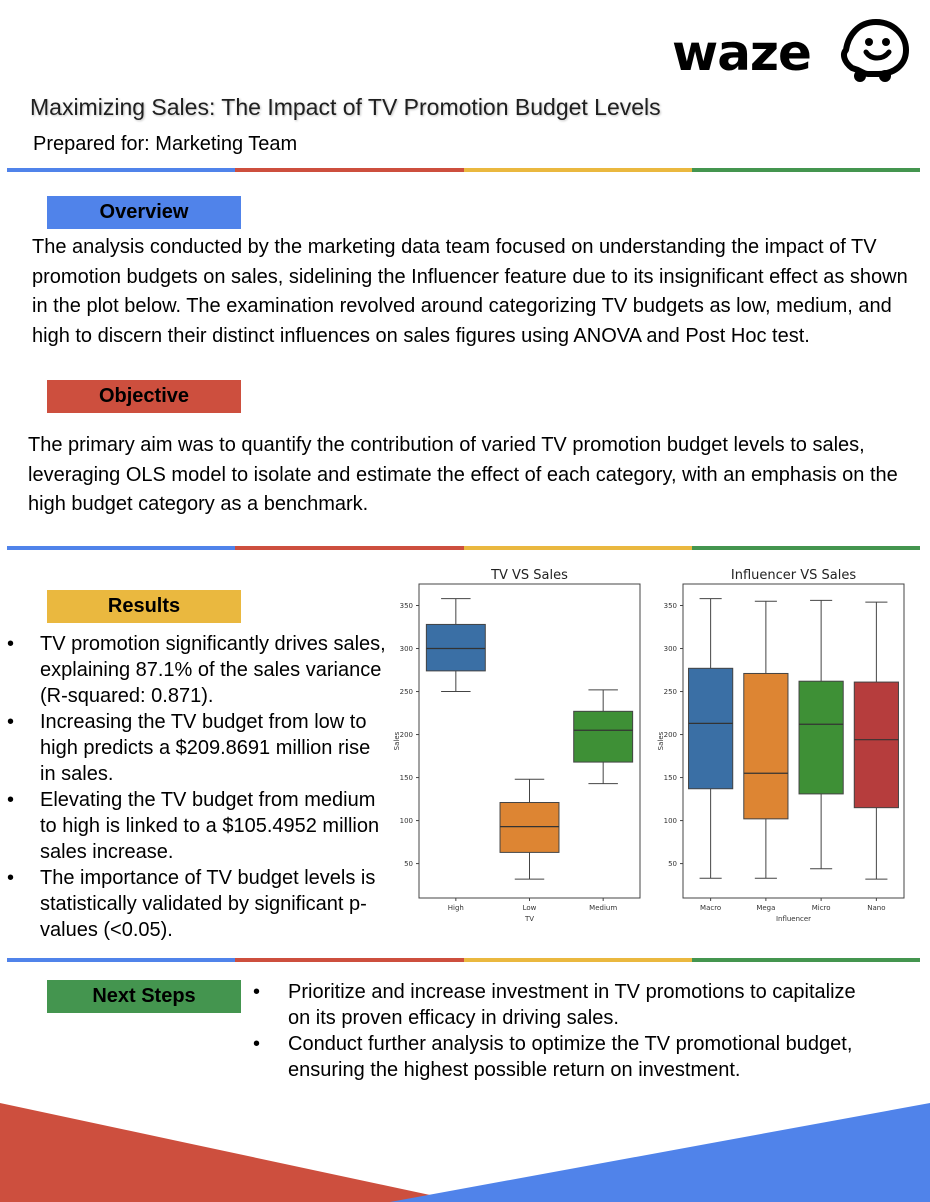 This screenshot has height=1202, width=930. Describe the element at coordinates (766, 746) in the screenshot. I see `box-mega` at that location.